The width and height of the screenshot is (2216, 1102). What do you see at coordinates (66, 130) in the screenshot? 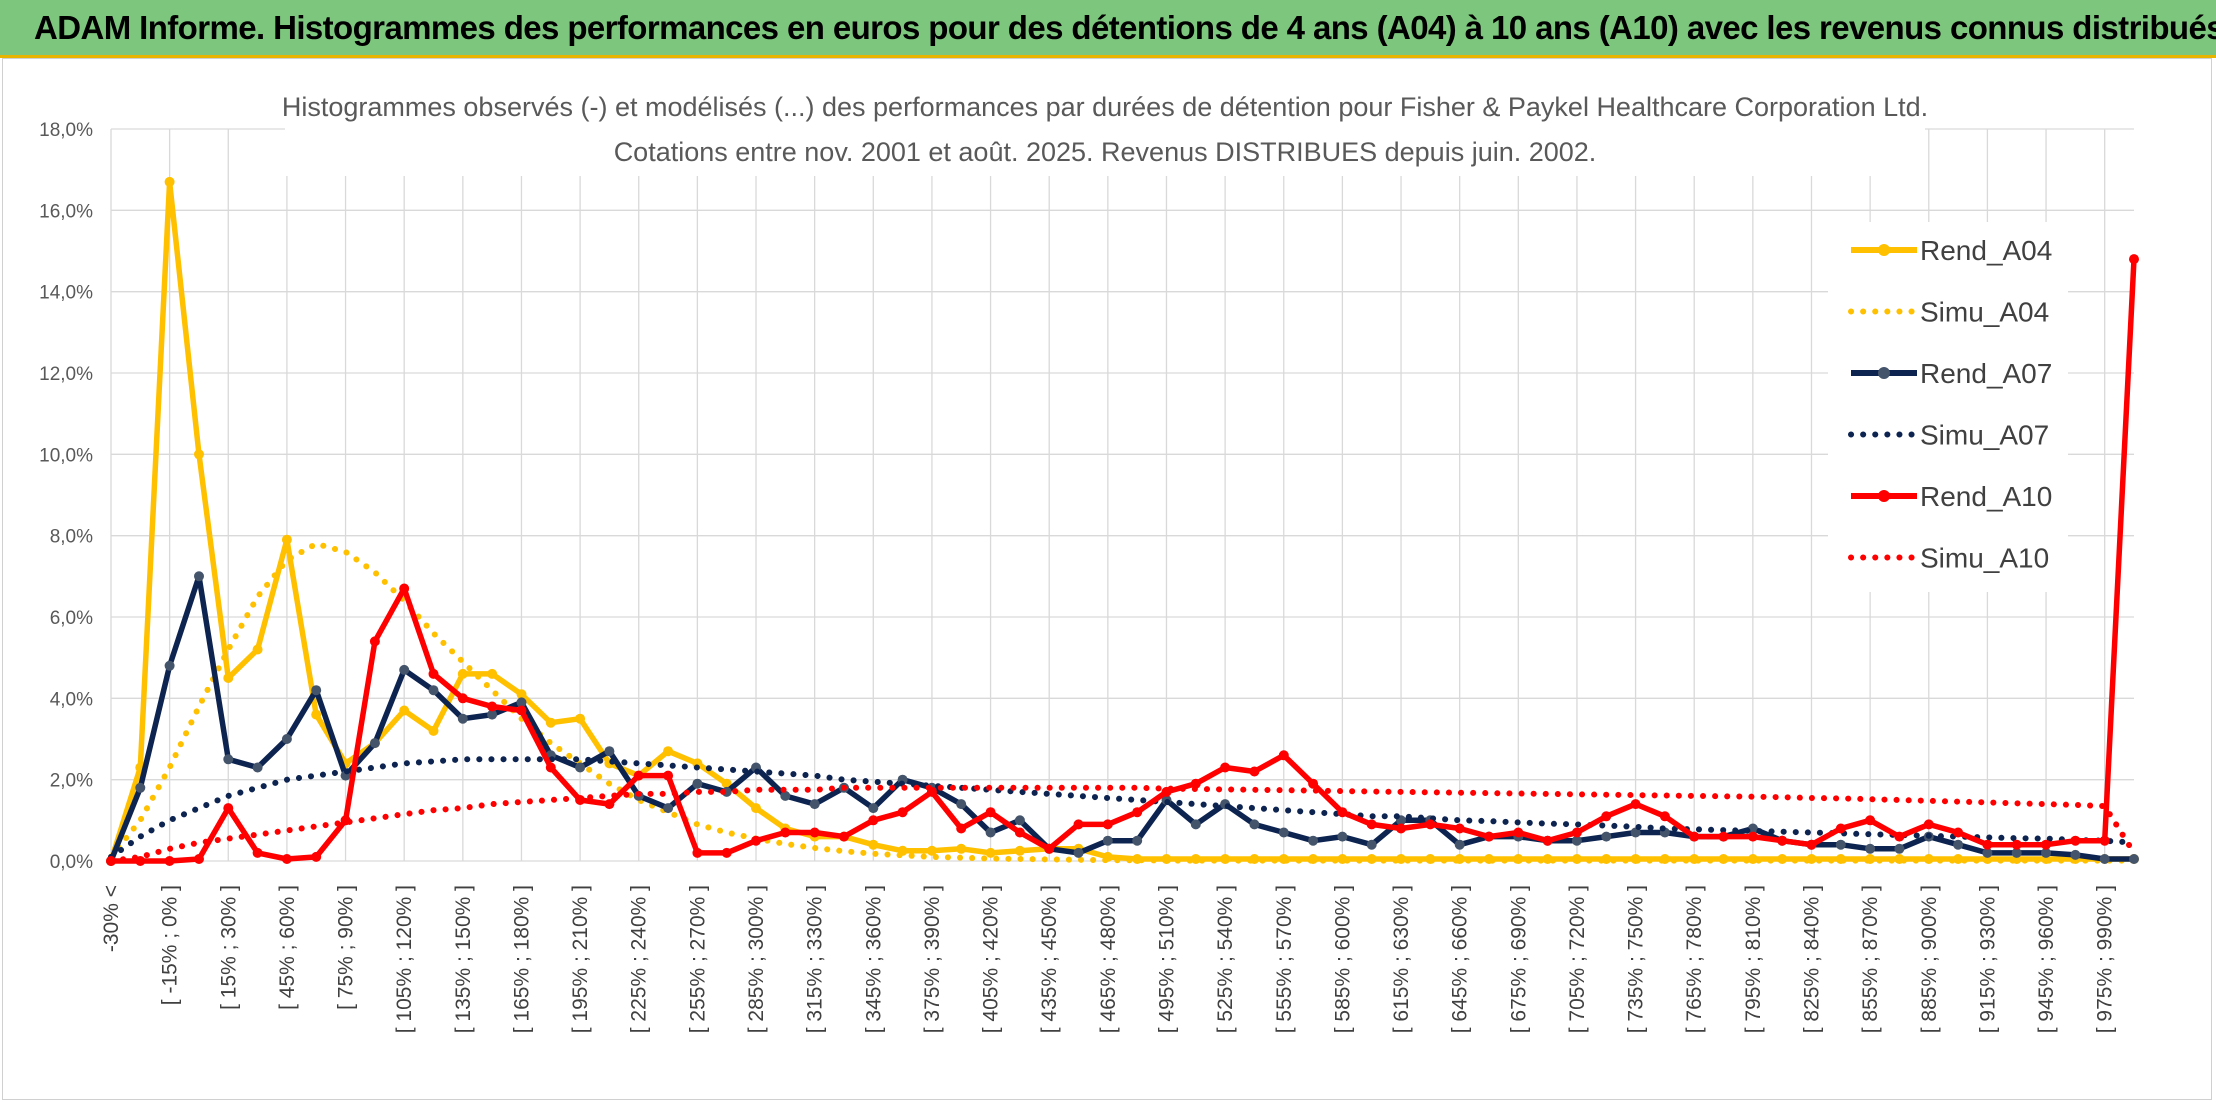
I see `y-tick-label: 18,0%` at bounding box center [66, 130].